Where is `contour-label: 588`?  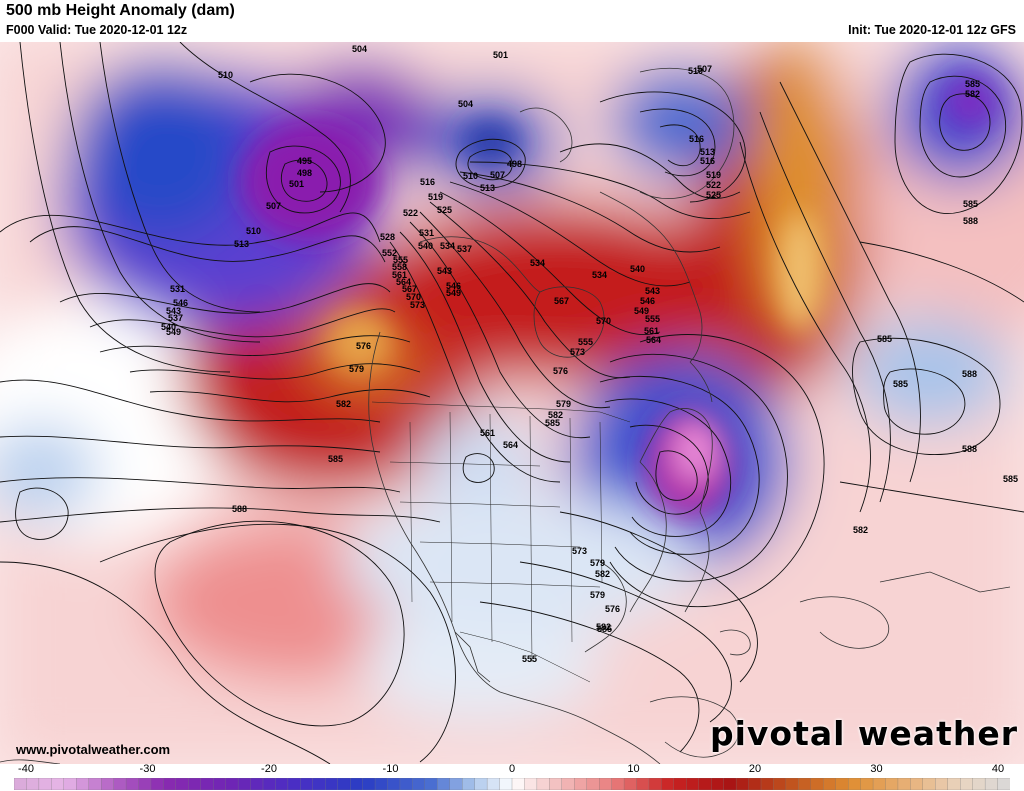 contour-label: 588 is located at coordinates (970, 221).